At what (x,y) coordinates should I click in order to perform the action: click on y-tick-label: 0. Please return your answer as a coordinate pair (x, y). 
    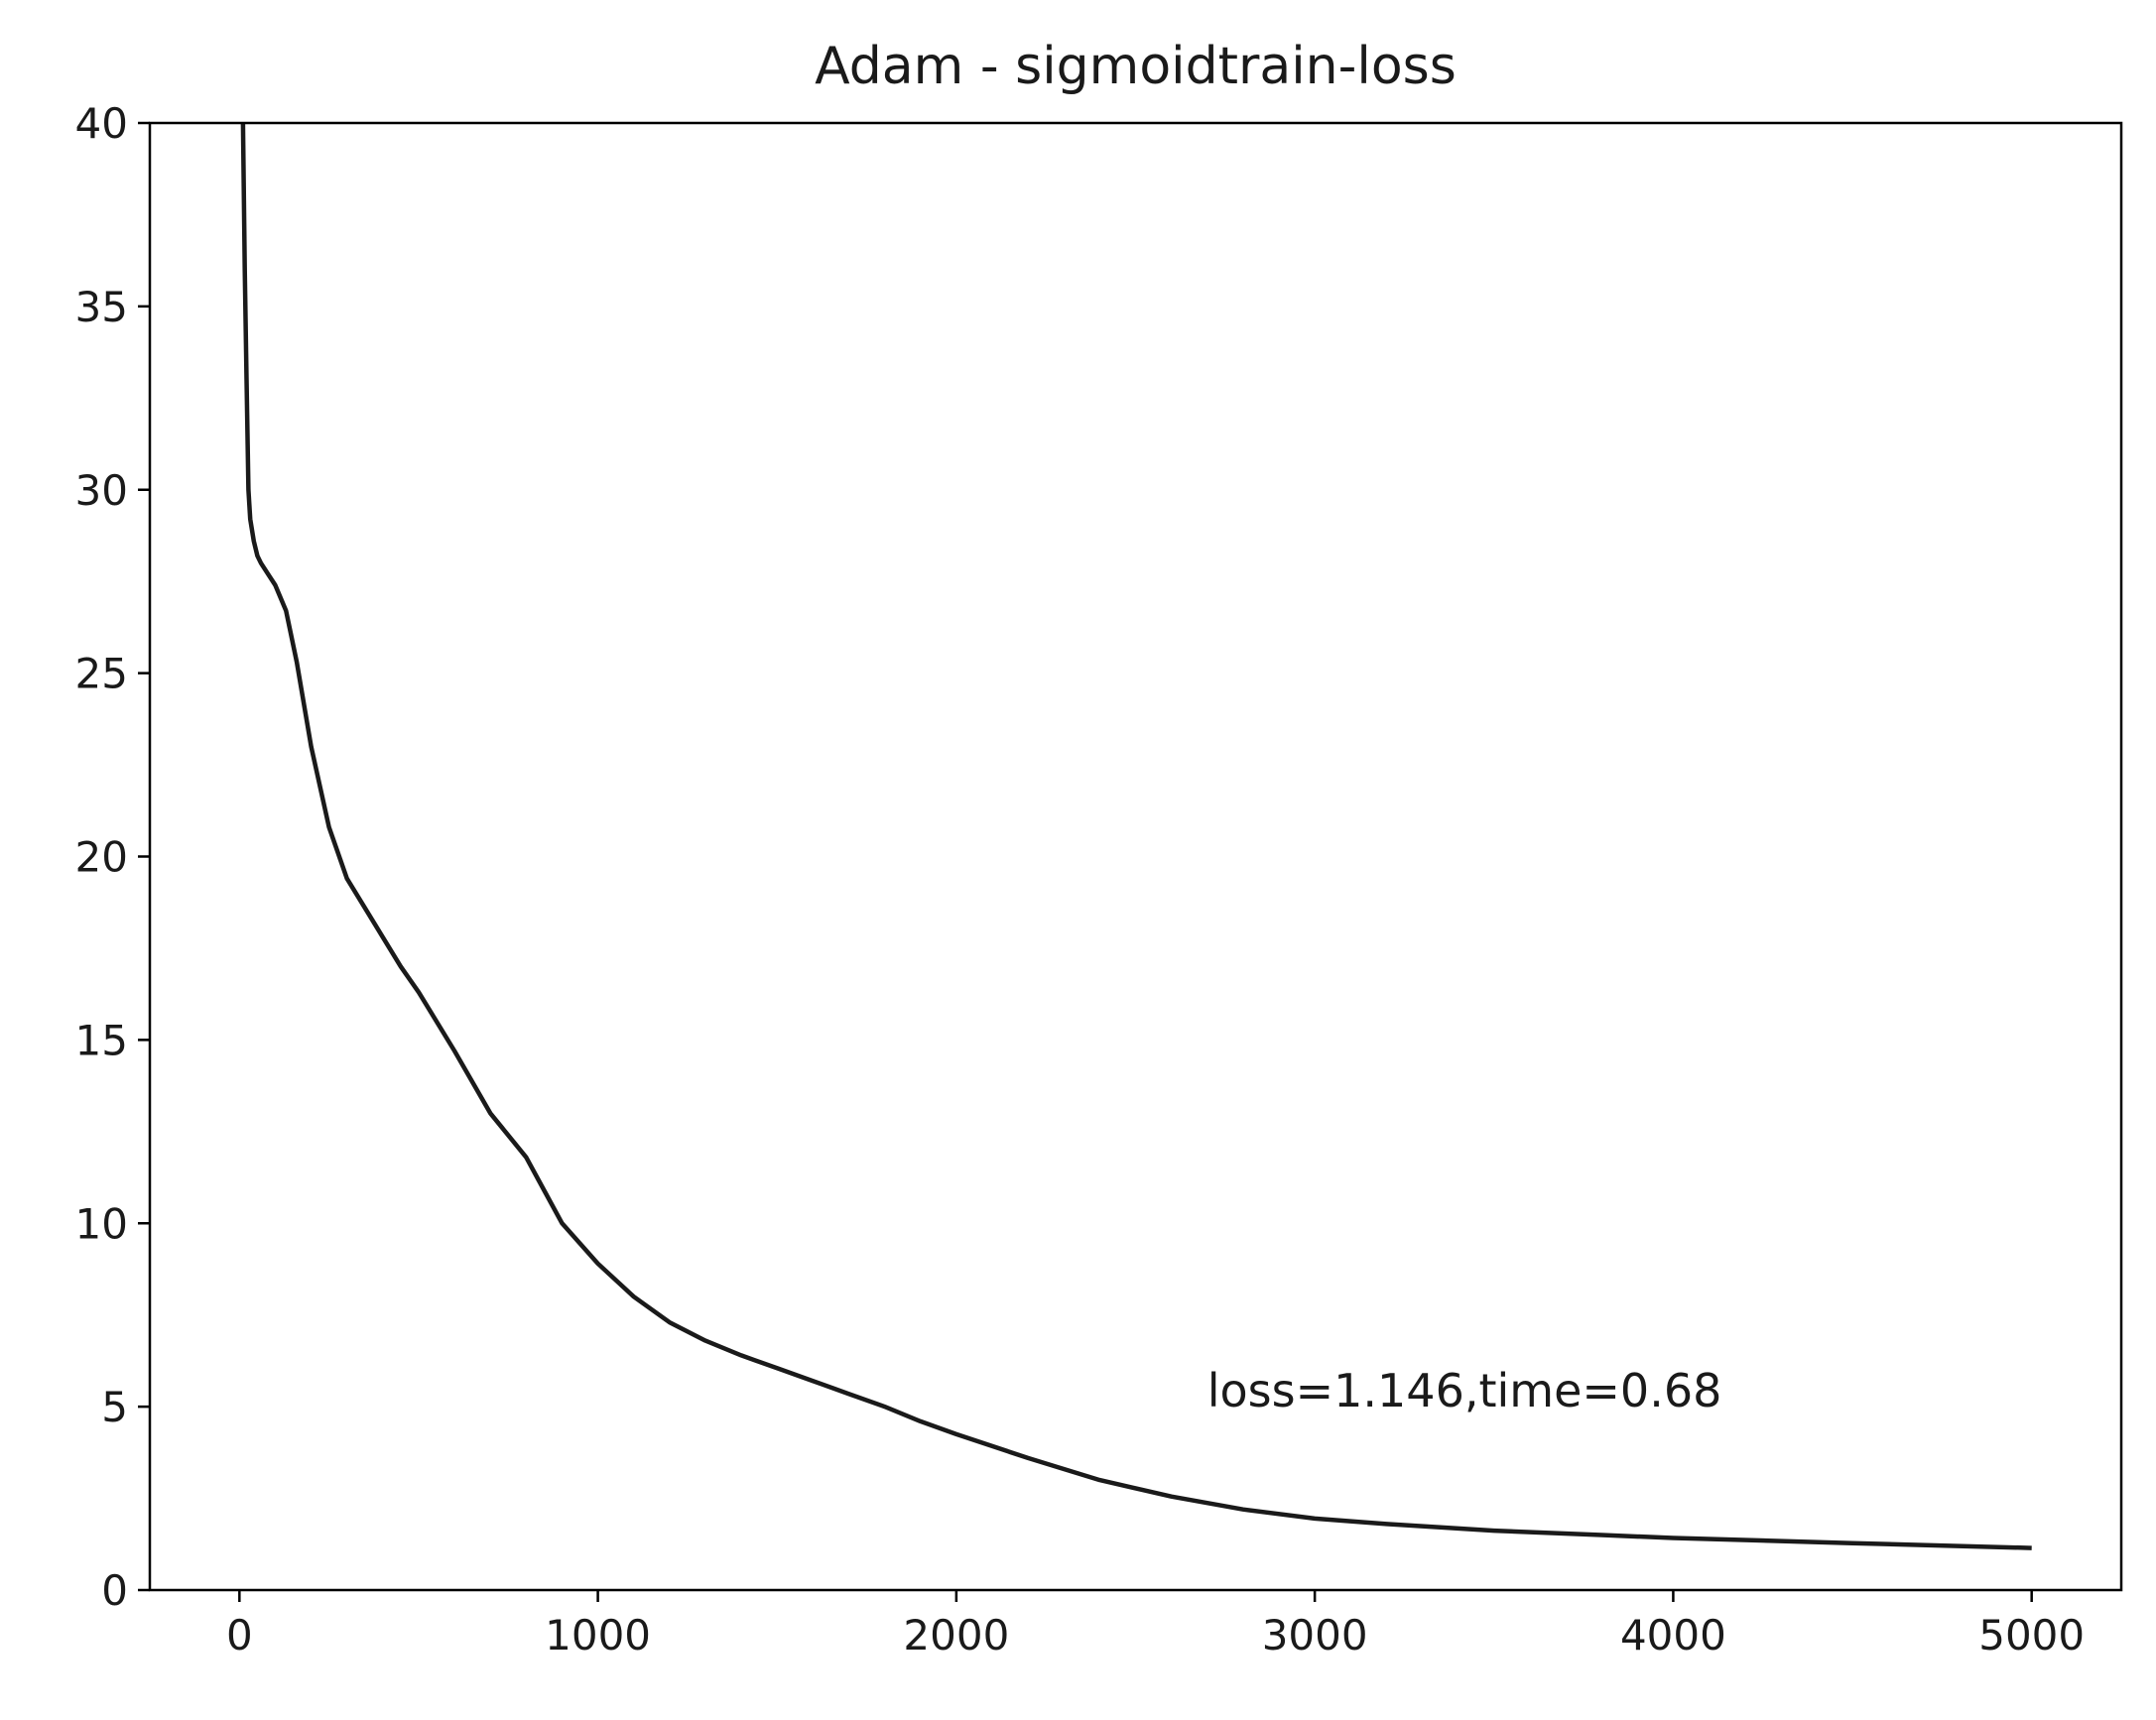
    Looking at the image, I should click on (114, 1591).